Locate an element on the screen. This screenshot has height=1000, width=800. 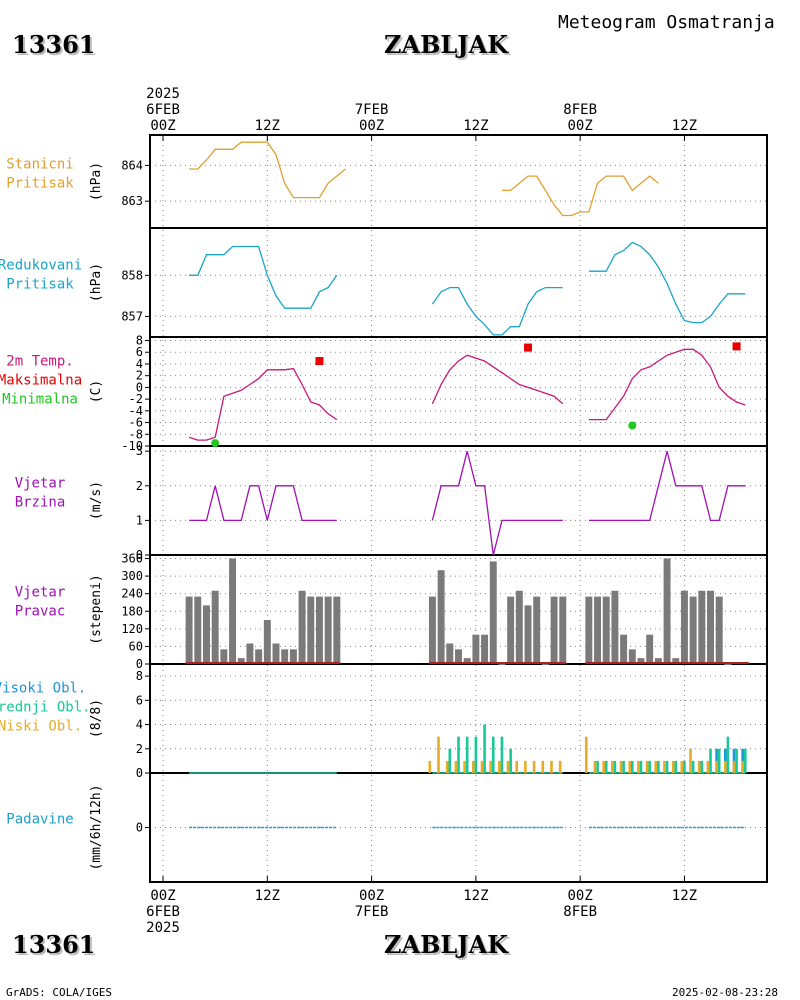
y-tick-label: 3 is located at coordinates (139, 451).